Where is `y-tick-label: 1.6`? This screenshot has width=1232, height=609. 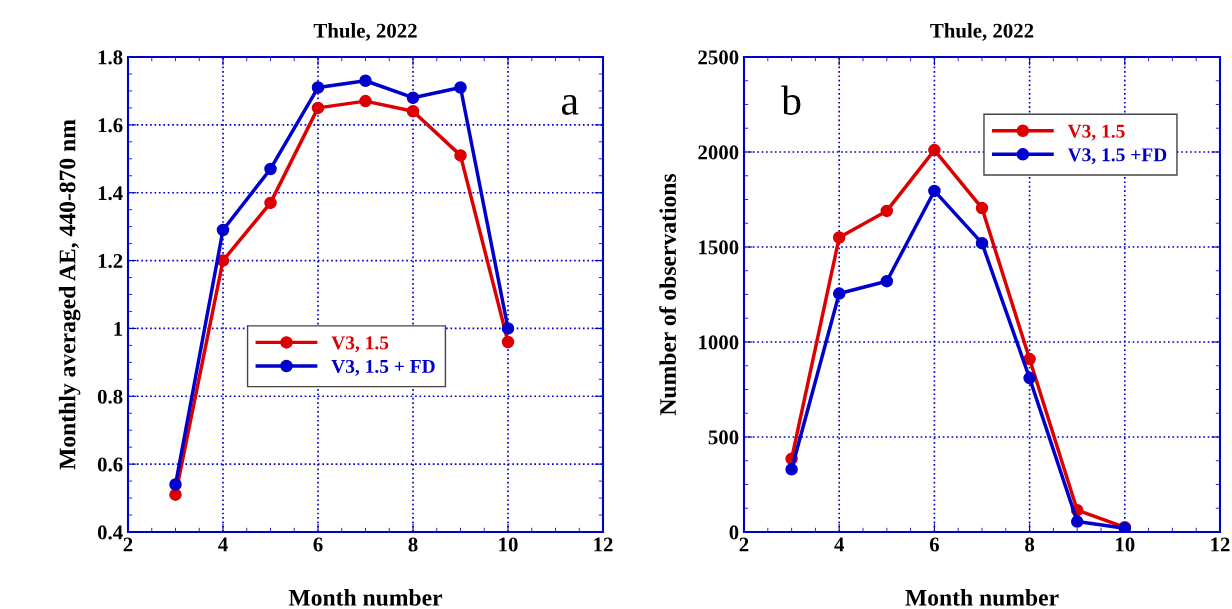 y-tick-label: 1.6 is located at coordinates (110, 125).